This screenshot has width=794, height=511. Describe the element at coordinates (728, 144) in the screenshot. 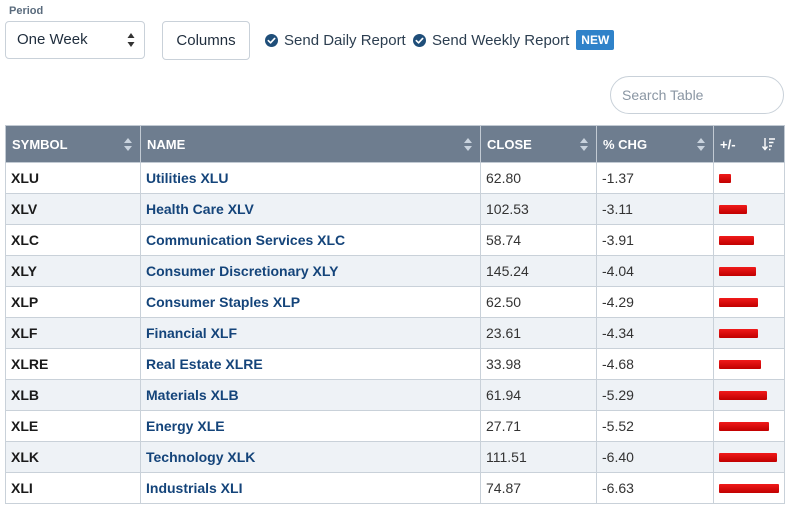

I see `column-header-label: +/-` at that location.